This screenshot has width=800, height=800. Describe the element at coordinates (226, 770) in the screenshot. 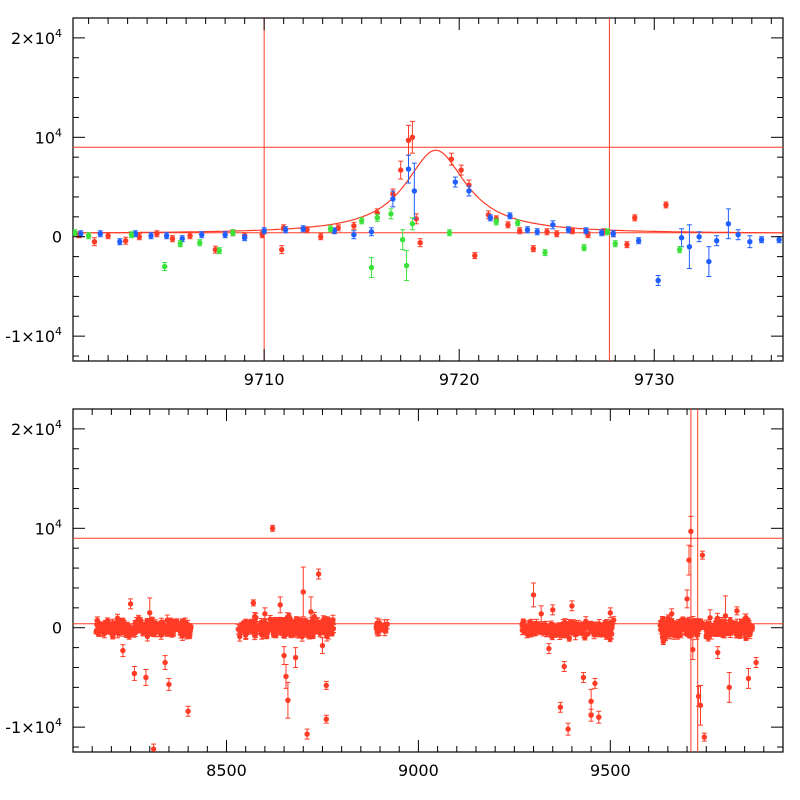

I see `x-tick-label: 8500` at that location.